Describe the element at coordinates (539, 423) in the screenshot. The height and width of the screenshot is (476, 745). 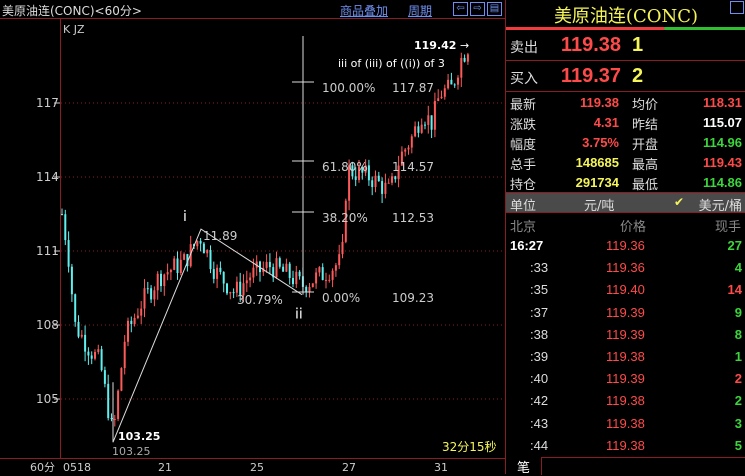
I see `trade-time: :43` at that location.